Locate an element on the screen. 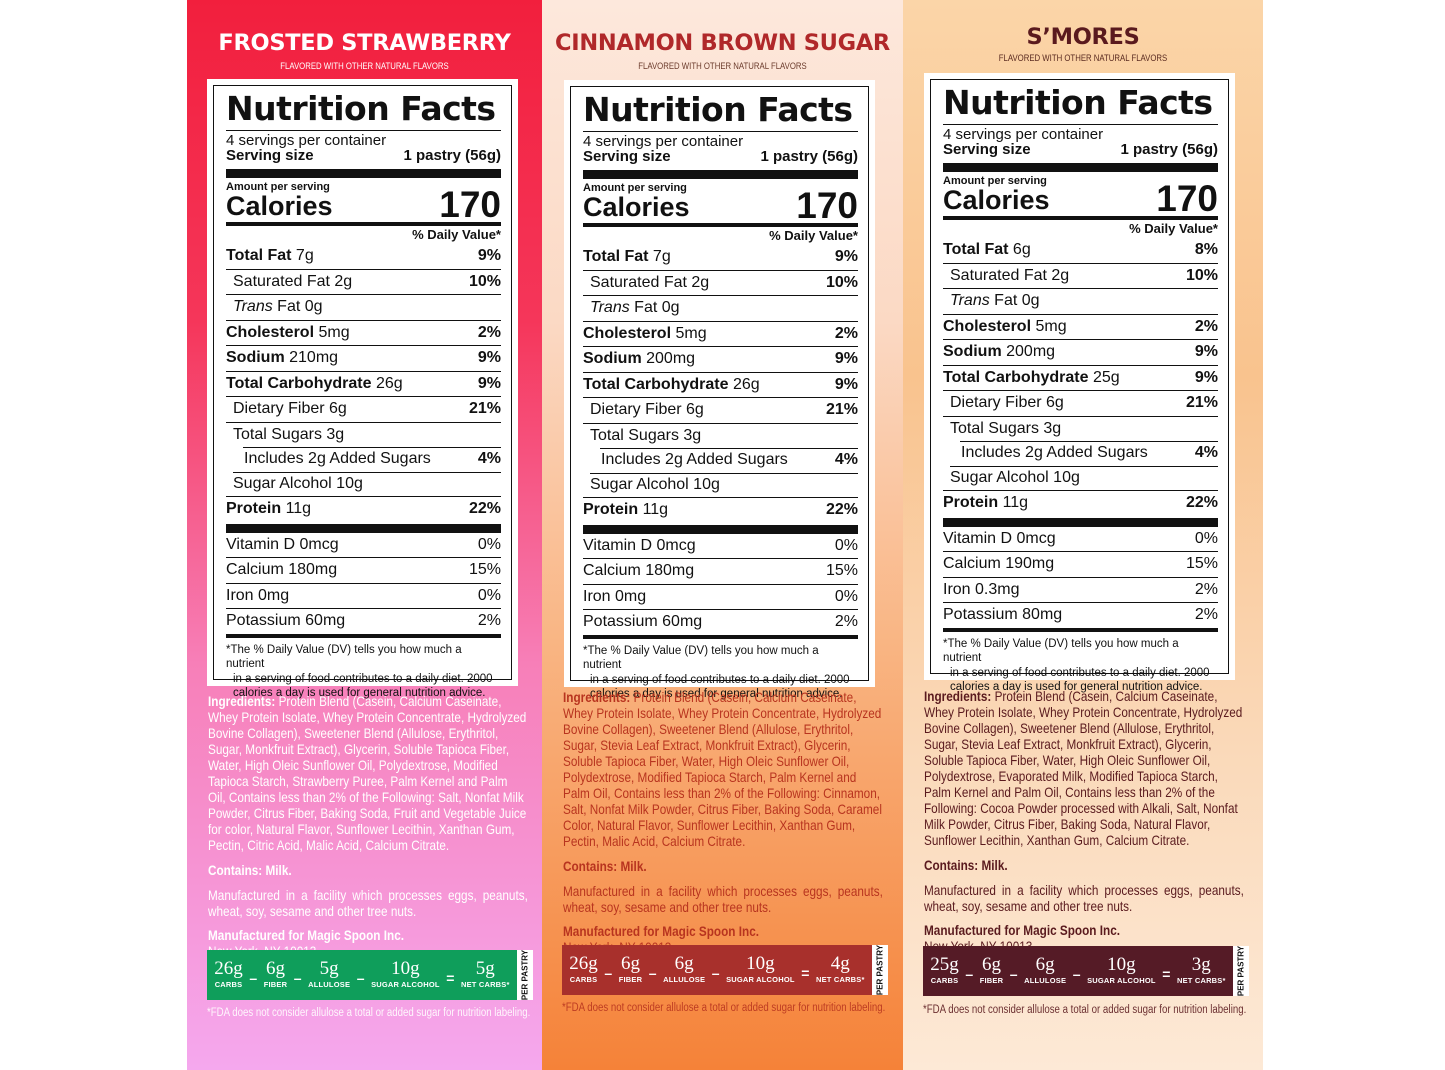 The width and height of the screenshot is (1445, 1070). vitamin-name: Calcium 190mg is located at coordinates (999, 563).